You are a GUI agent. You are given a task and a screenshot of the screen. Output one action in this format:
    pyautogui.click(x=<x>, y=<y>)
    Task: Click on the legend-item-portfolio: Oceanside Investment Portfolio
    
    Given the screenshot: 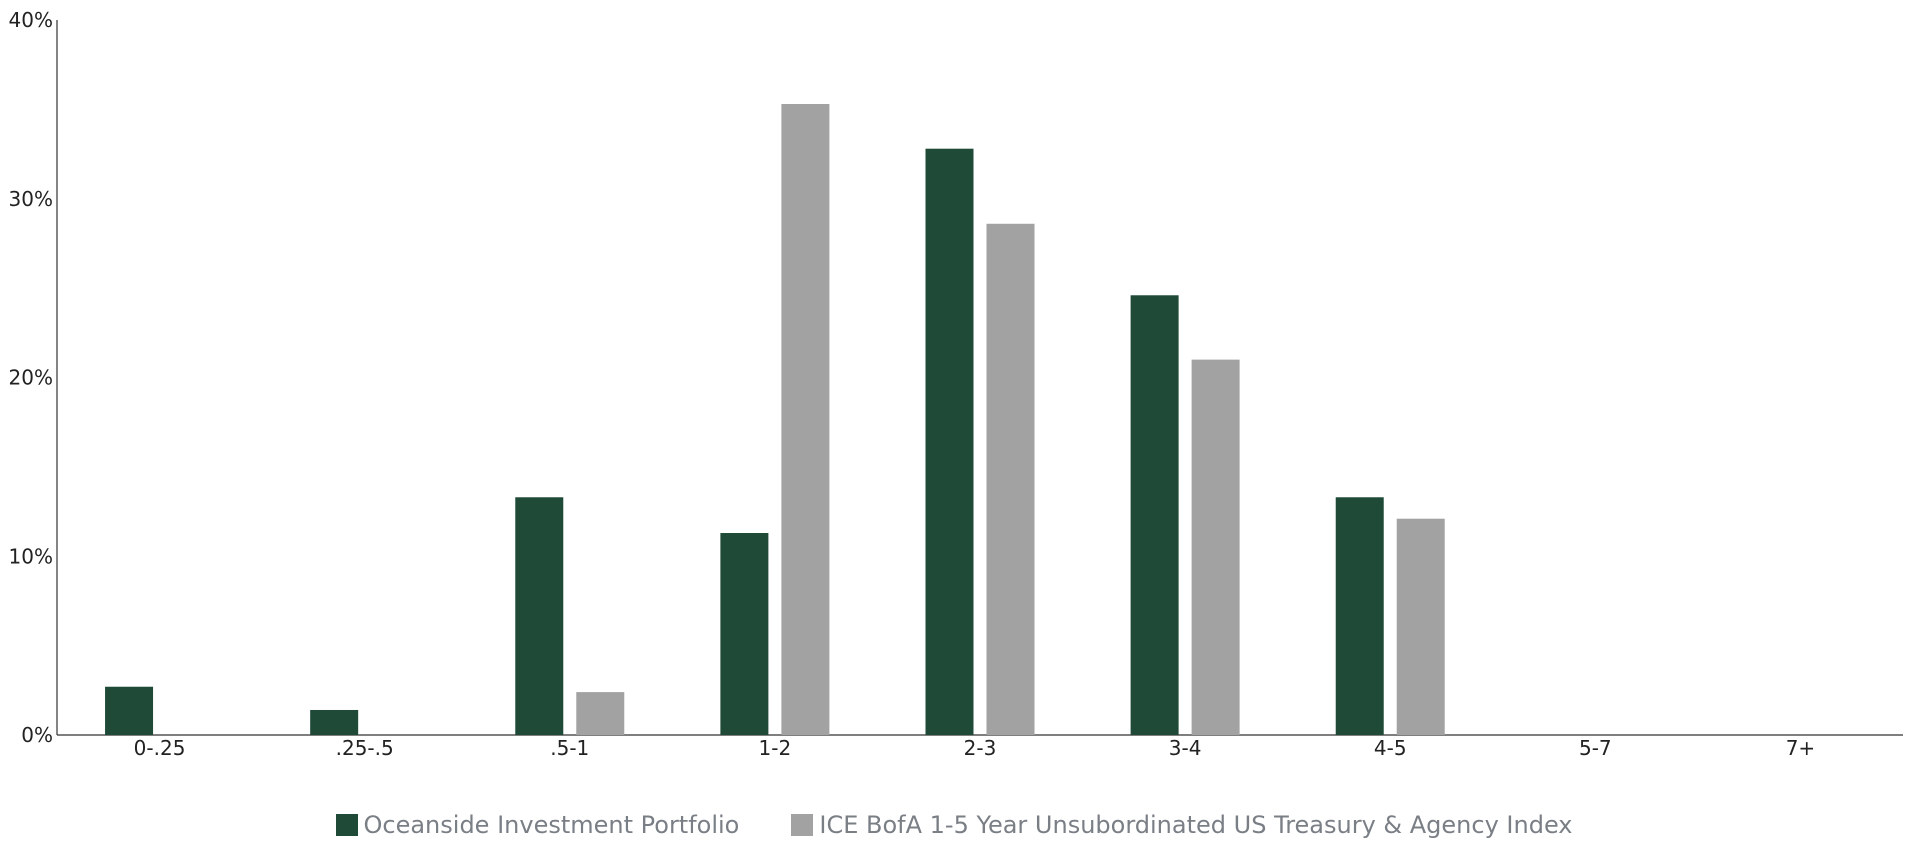 What is the action you would take?
    pyautogui.click(x=537, y=825)
    